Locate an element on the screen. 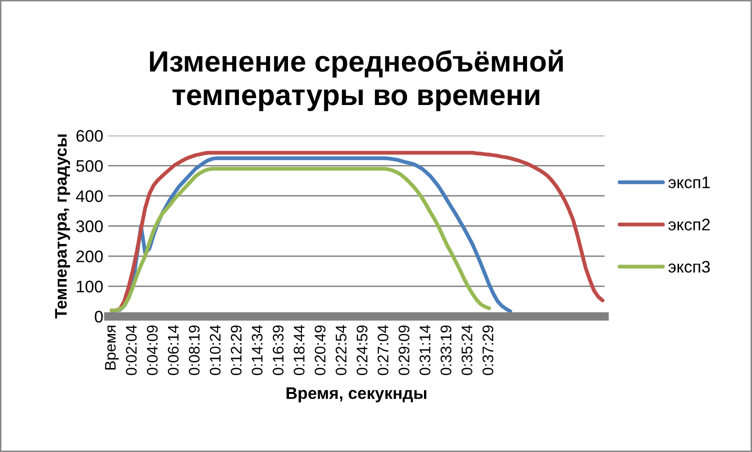 The image size is (752, 452). legend-label: эксп3 is located at coordinates (689, 266).